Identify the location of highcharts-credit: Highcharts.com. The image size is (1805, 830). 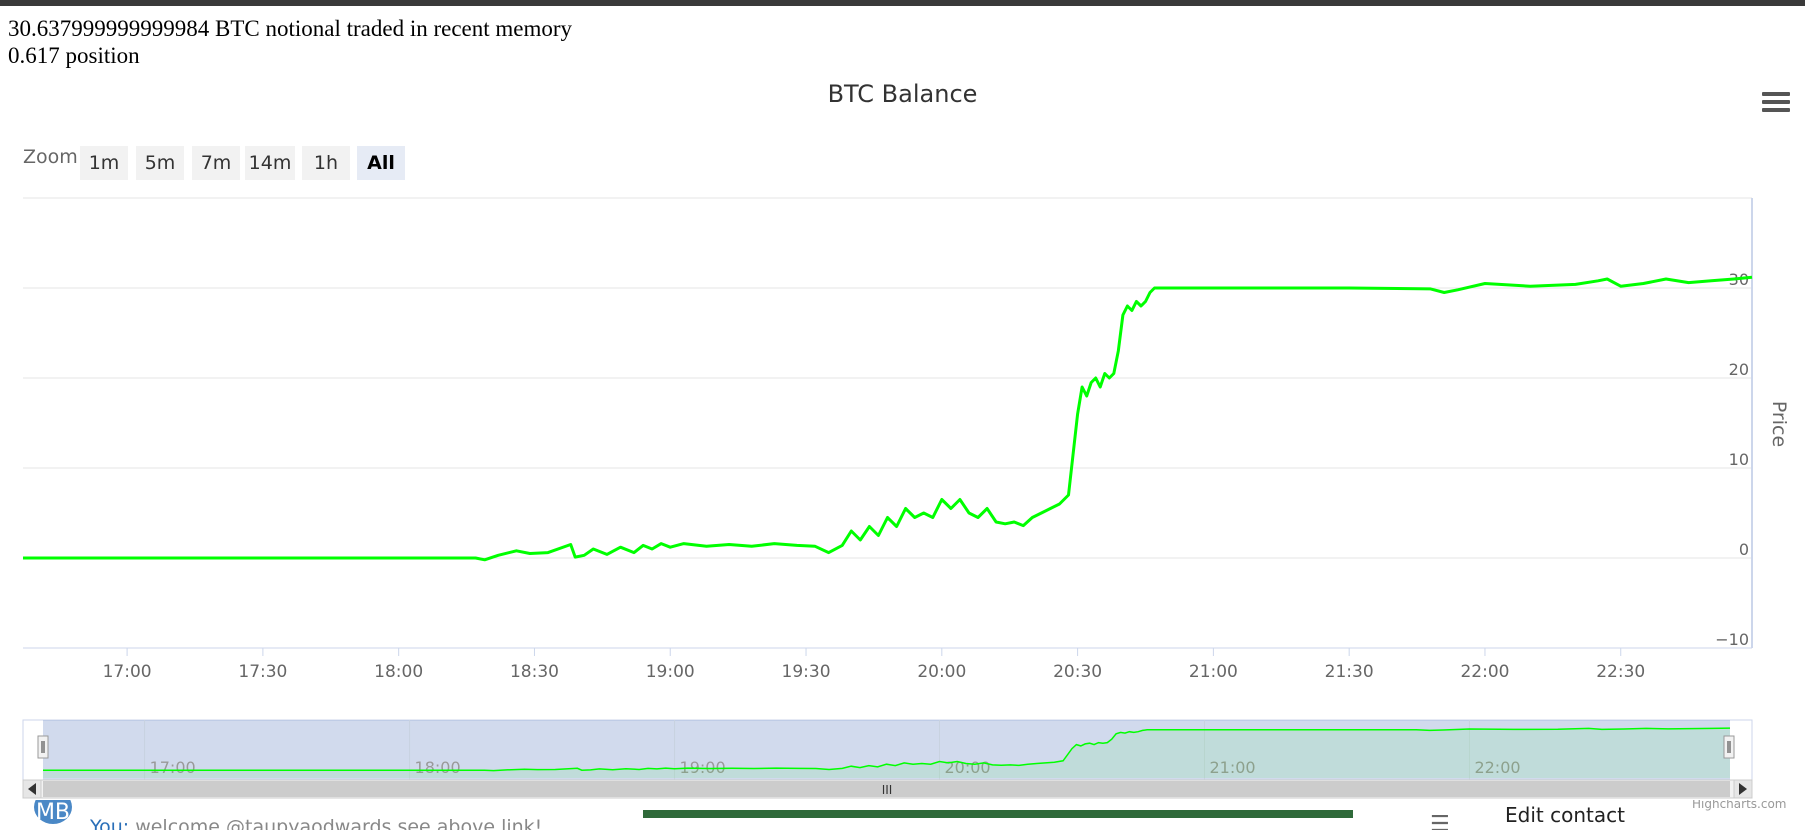
(1739, 805).